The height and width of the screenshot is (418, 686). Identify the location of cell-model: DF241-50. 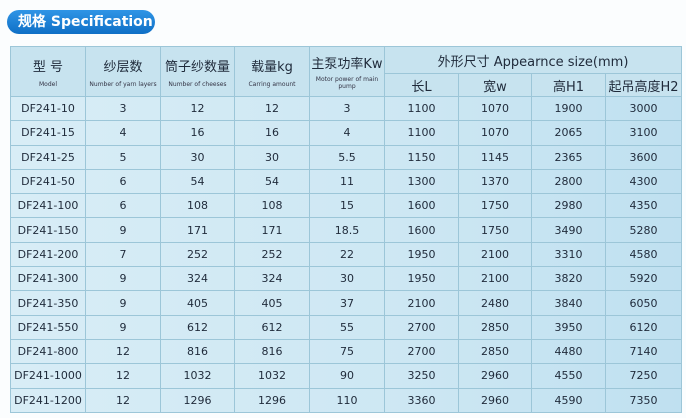
(48, 181).